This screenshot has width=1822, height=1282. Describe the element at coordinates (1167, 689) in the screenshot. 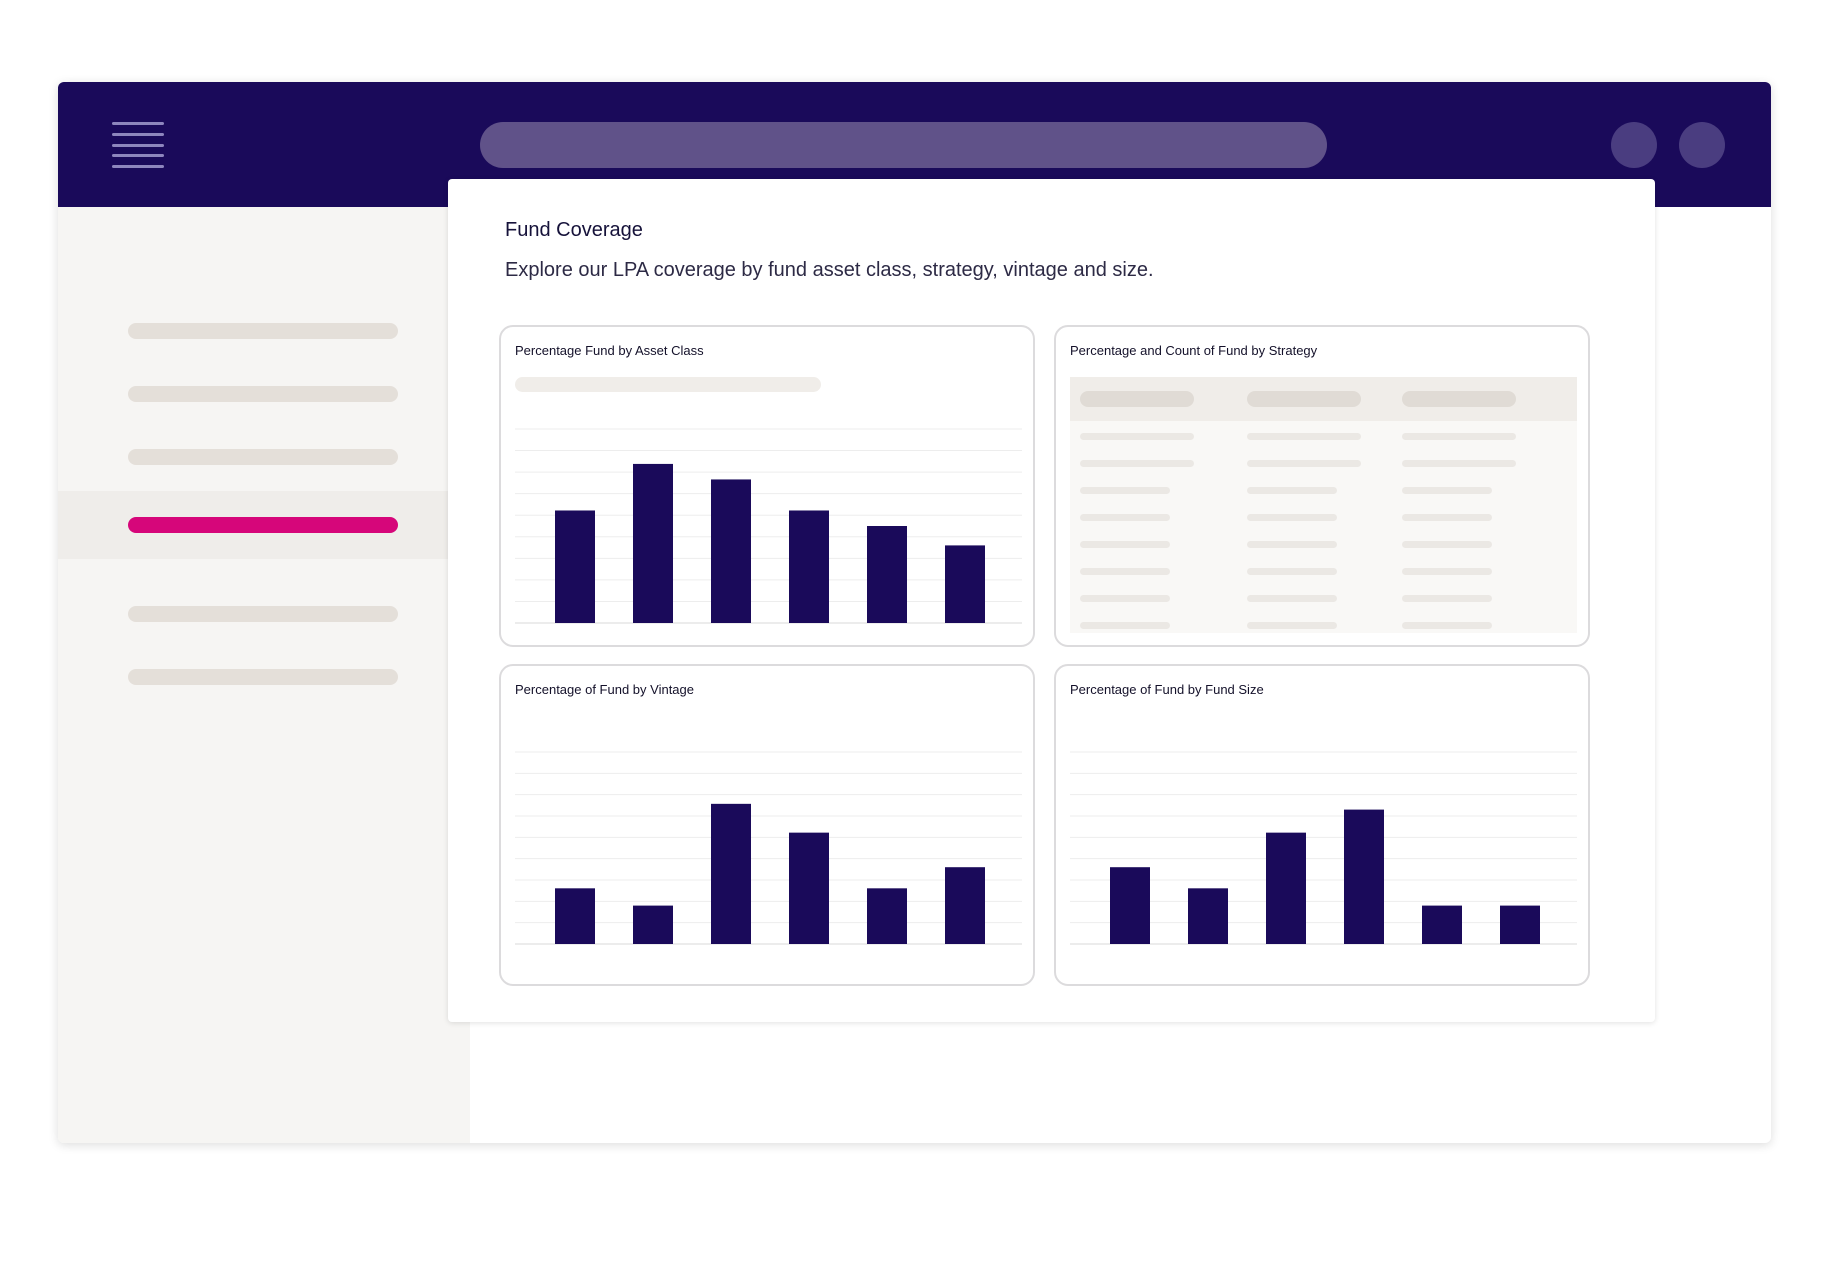

I see `chart-title: Percentage of Fund by Fund Size` at that location.